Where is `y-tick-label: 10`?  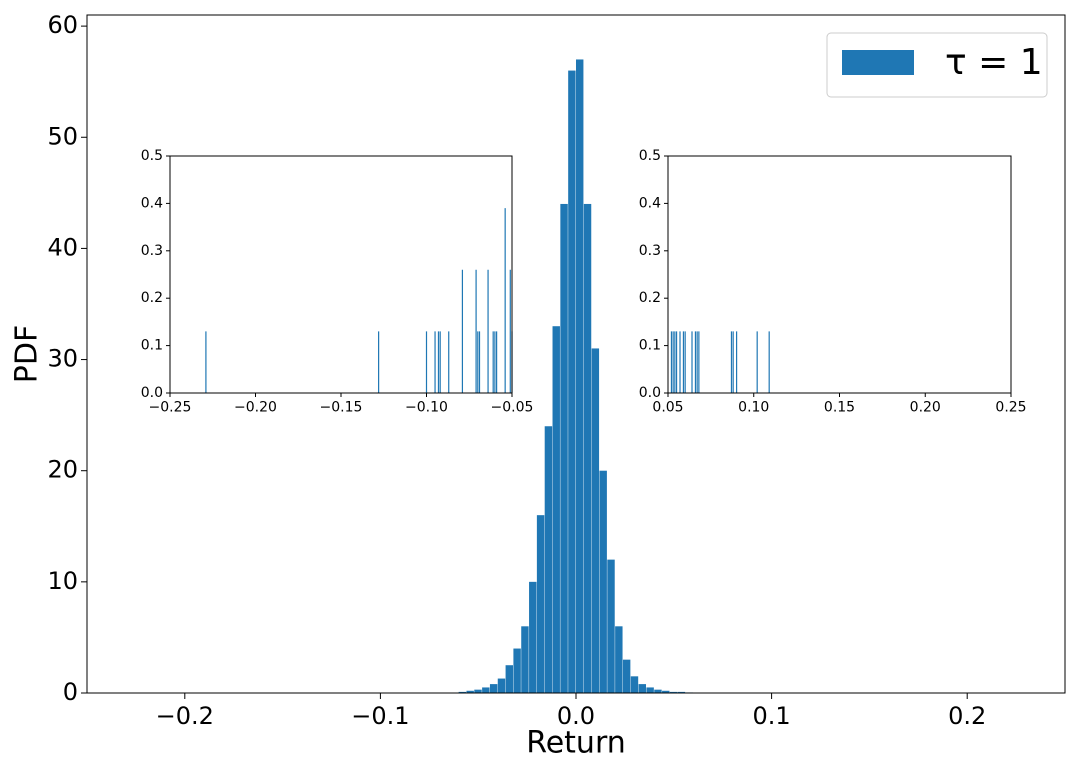
y-tick-label: 10 is located at coordinates (62, 581).